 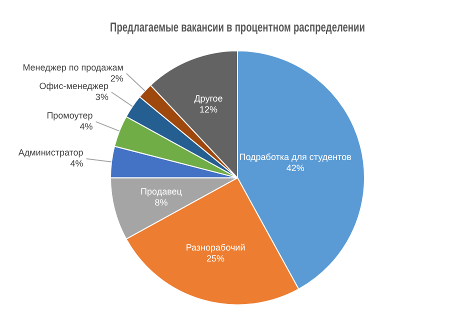 I want to click on chart-title: Предлагаемые вакансии в процентном распределении, so click(x=238, y=28).